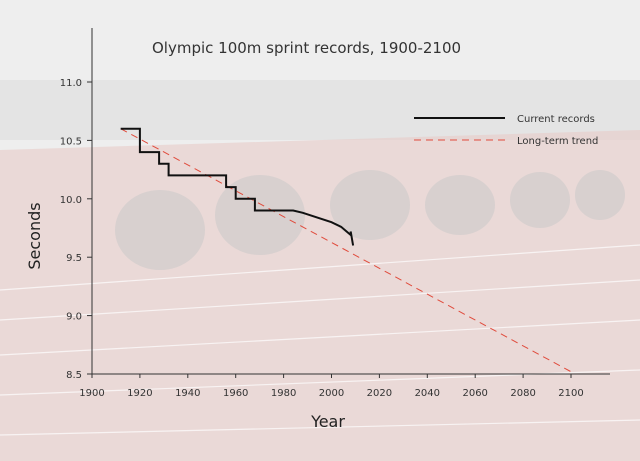  Describe the element at coordinates (474, 393) in the screenshot. I see `x-tick-label: 2060` at that location.